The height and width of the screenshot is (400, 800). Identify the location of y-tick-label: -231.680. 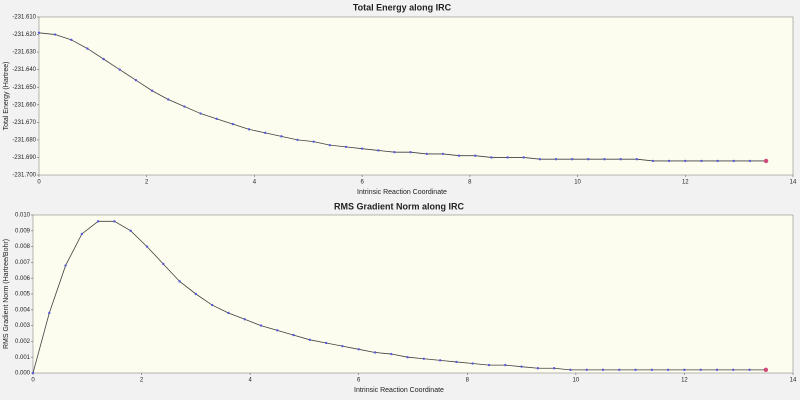
(24, 140).